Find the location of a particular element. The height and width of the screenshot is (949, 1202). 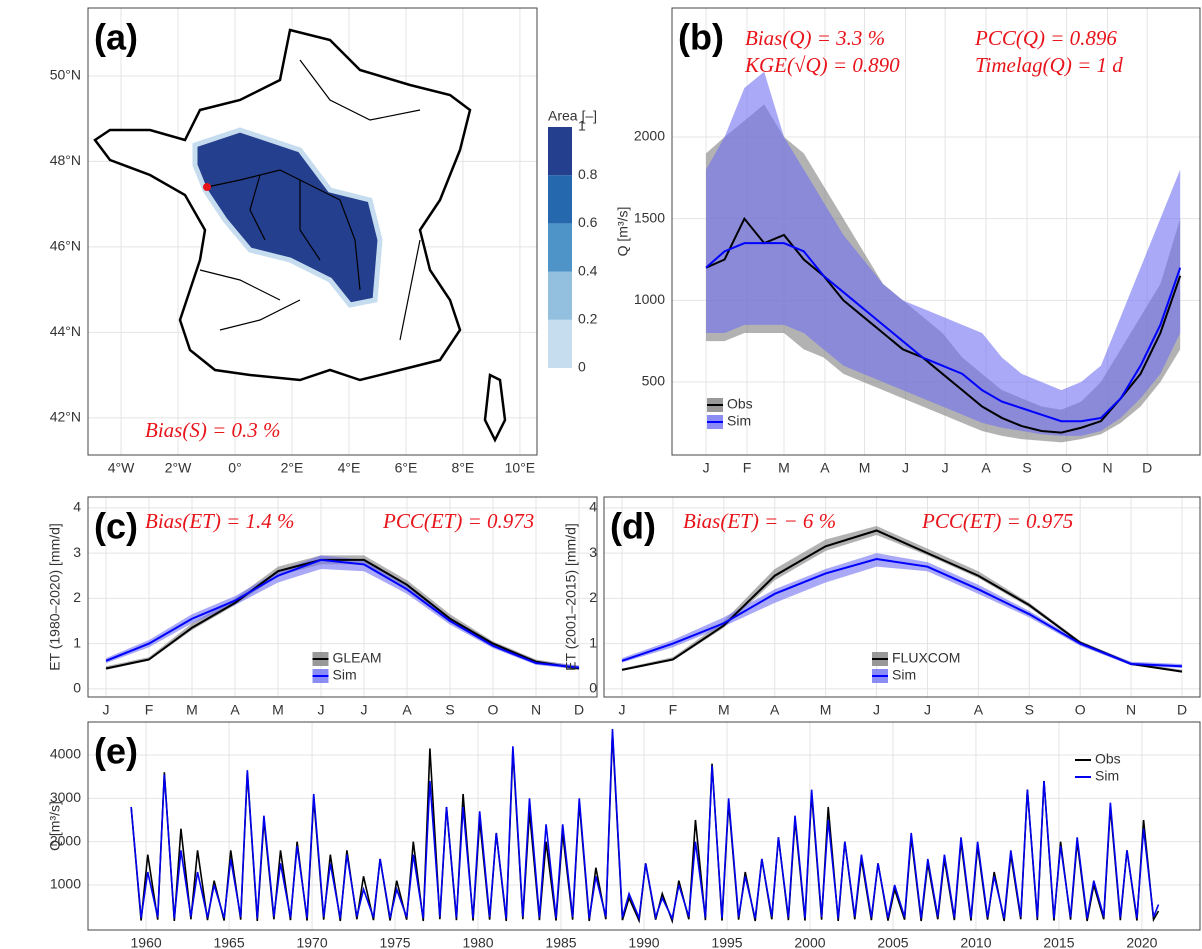

y-axis-title: ET (1980–2020) [mm/d] is located at coordinates (55, 597).